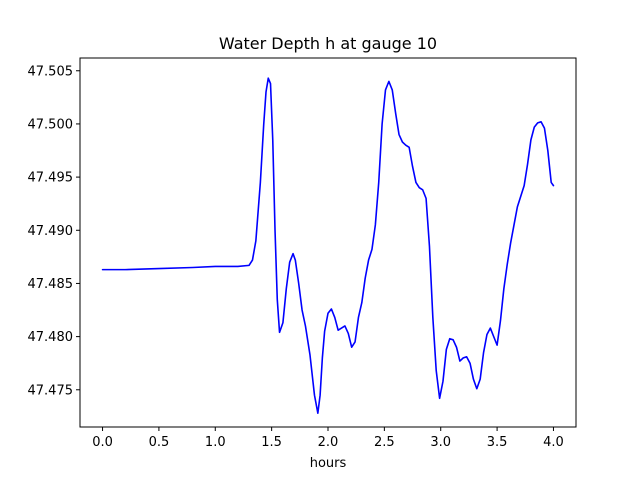 The image size is (640, 480). What do you see at coordinates (328, 463) in the screenshot?
I see `x-axis-label: hours` at bounding box center [328, 463].